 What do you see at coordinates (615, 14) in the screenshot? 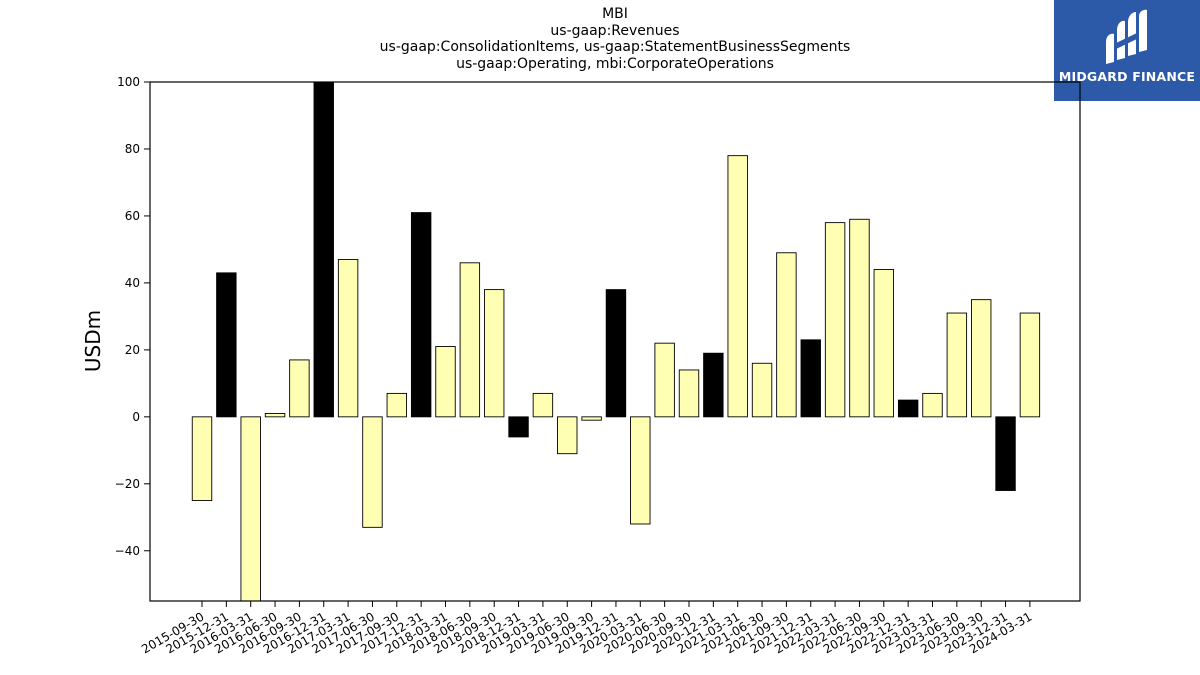
I see `title-line-1: MBI` at bounding box center [615, 14].